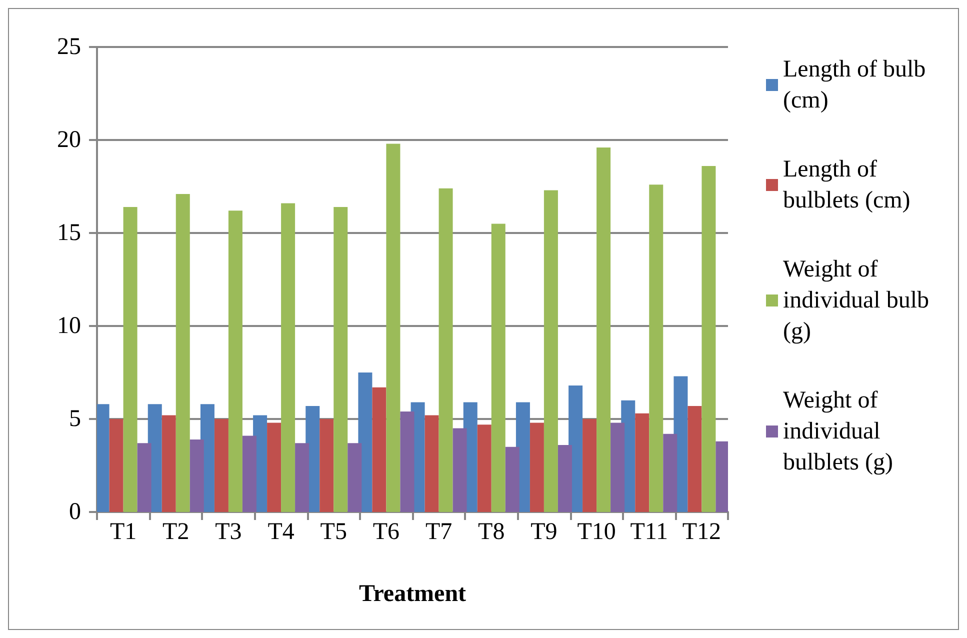 The height and width of the screenshot is (638, 967). I want to click on y-tick-label: 5, so click(75, 419).